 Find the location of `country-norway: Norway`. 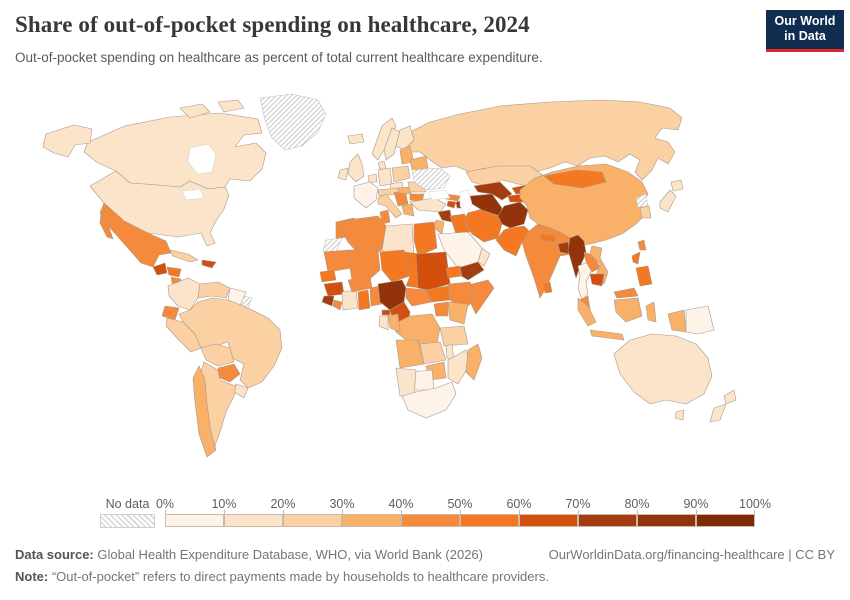

country-norway: Norway is located at coordinates (384, 139).